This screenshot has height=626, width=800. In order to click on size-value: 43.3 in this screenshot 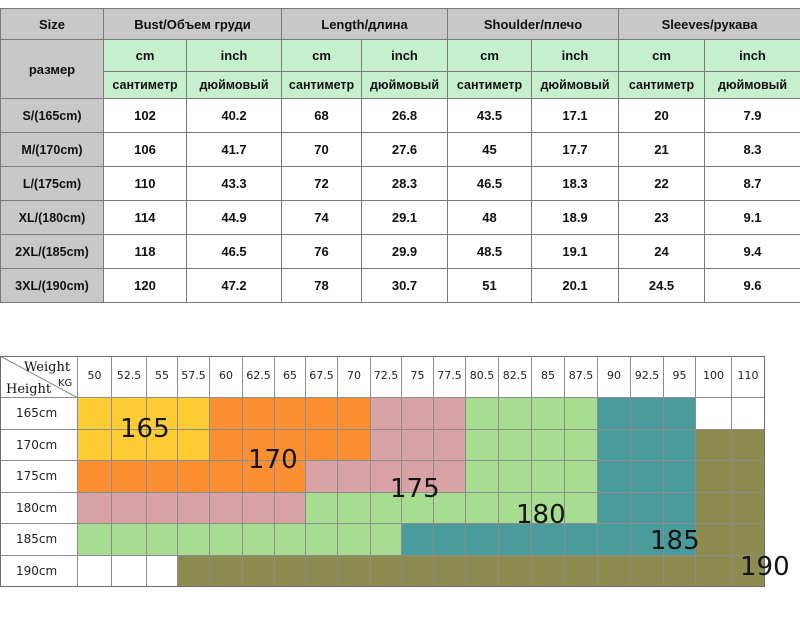, I will do `click(234, 183)`.